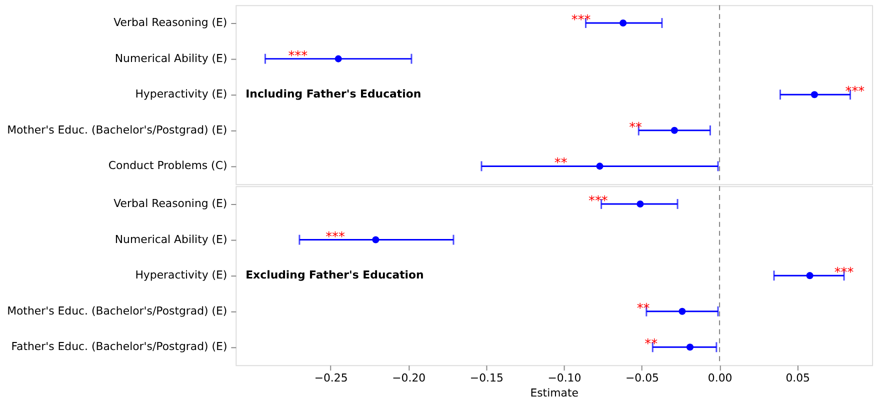 Image resolution: width=878 pixels, height=408 pixels. Describe the element at coordinates (487, 377) in the screenshot. I see `x-tick-label: −0.15` at that location.